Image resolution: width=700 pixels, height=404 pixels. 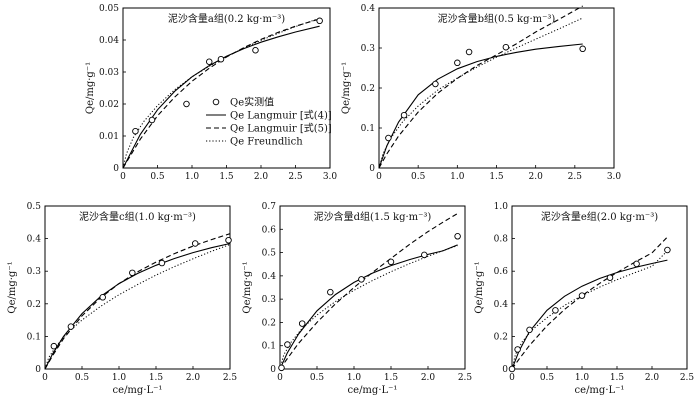 I want to click on y-tick-label: 0.05, so click(x=109, y=9).